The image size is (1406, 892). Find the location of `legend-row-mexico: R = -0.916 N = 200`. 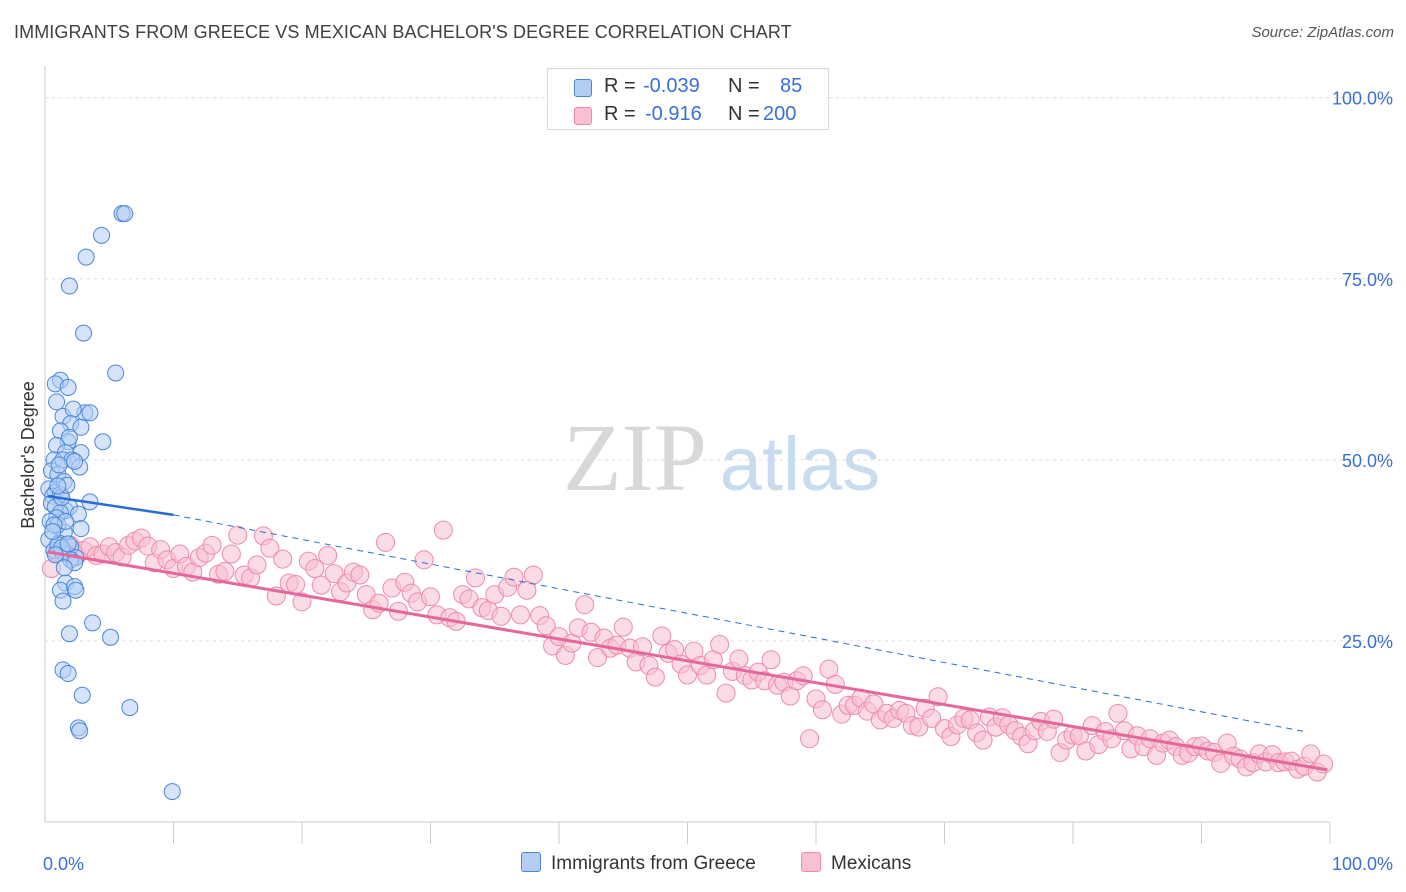

legend-row-mexico: R = -0.916 N = 200 is located at coordinates (688, 115).